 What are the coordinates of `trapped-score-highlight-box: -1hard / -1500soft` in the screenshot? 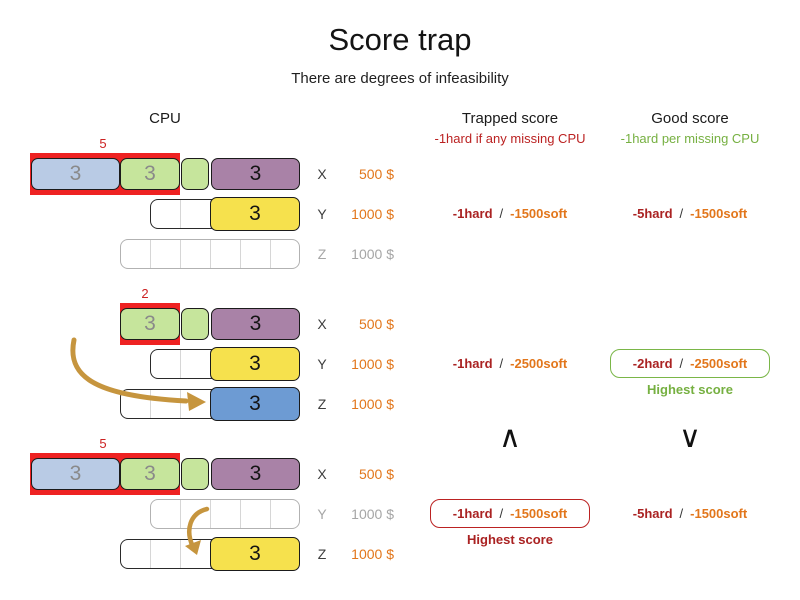 It's located at (510, 513).